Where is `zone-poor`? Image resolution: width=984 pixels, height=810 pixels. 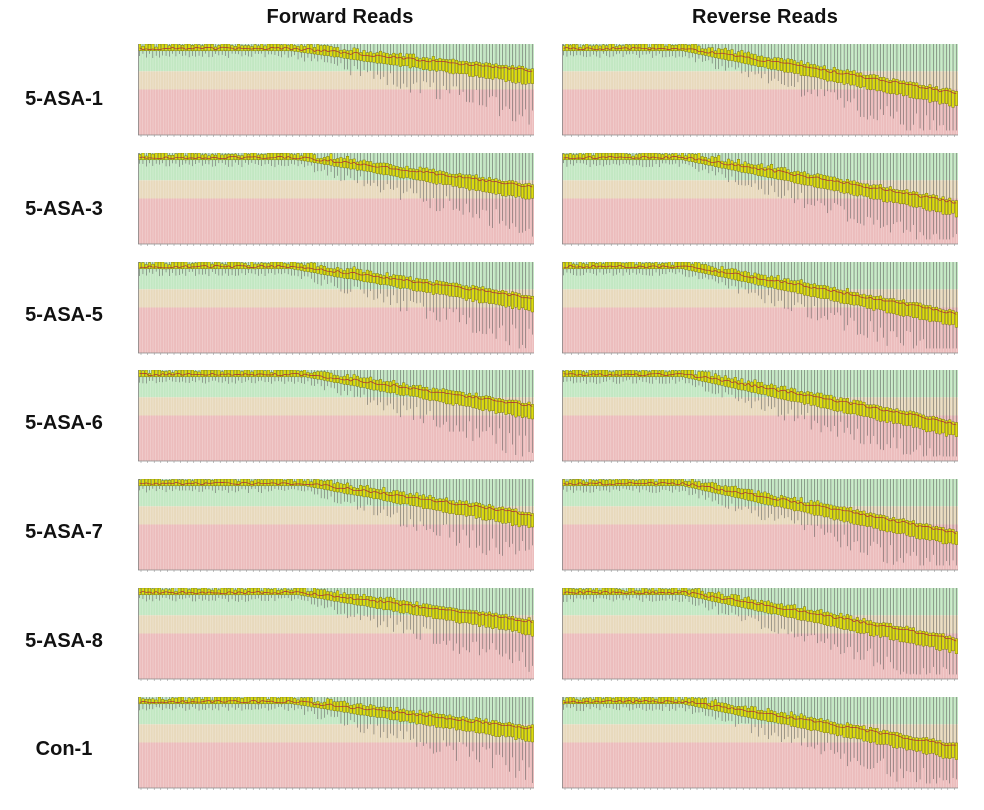
zone-poor is located at coordinates (760, 656).